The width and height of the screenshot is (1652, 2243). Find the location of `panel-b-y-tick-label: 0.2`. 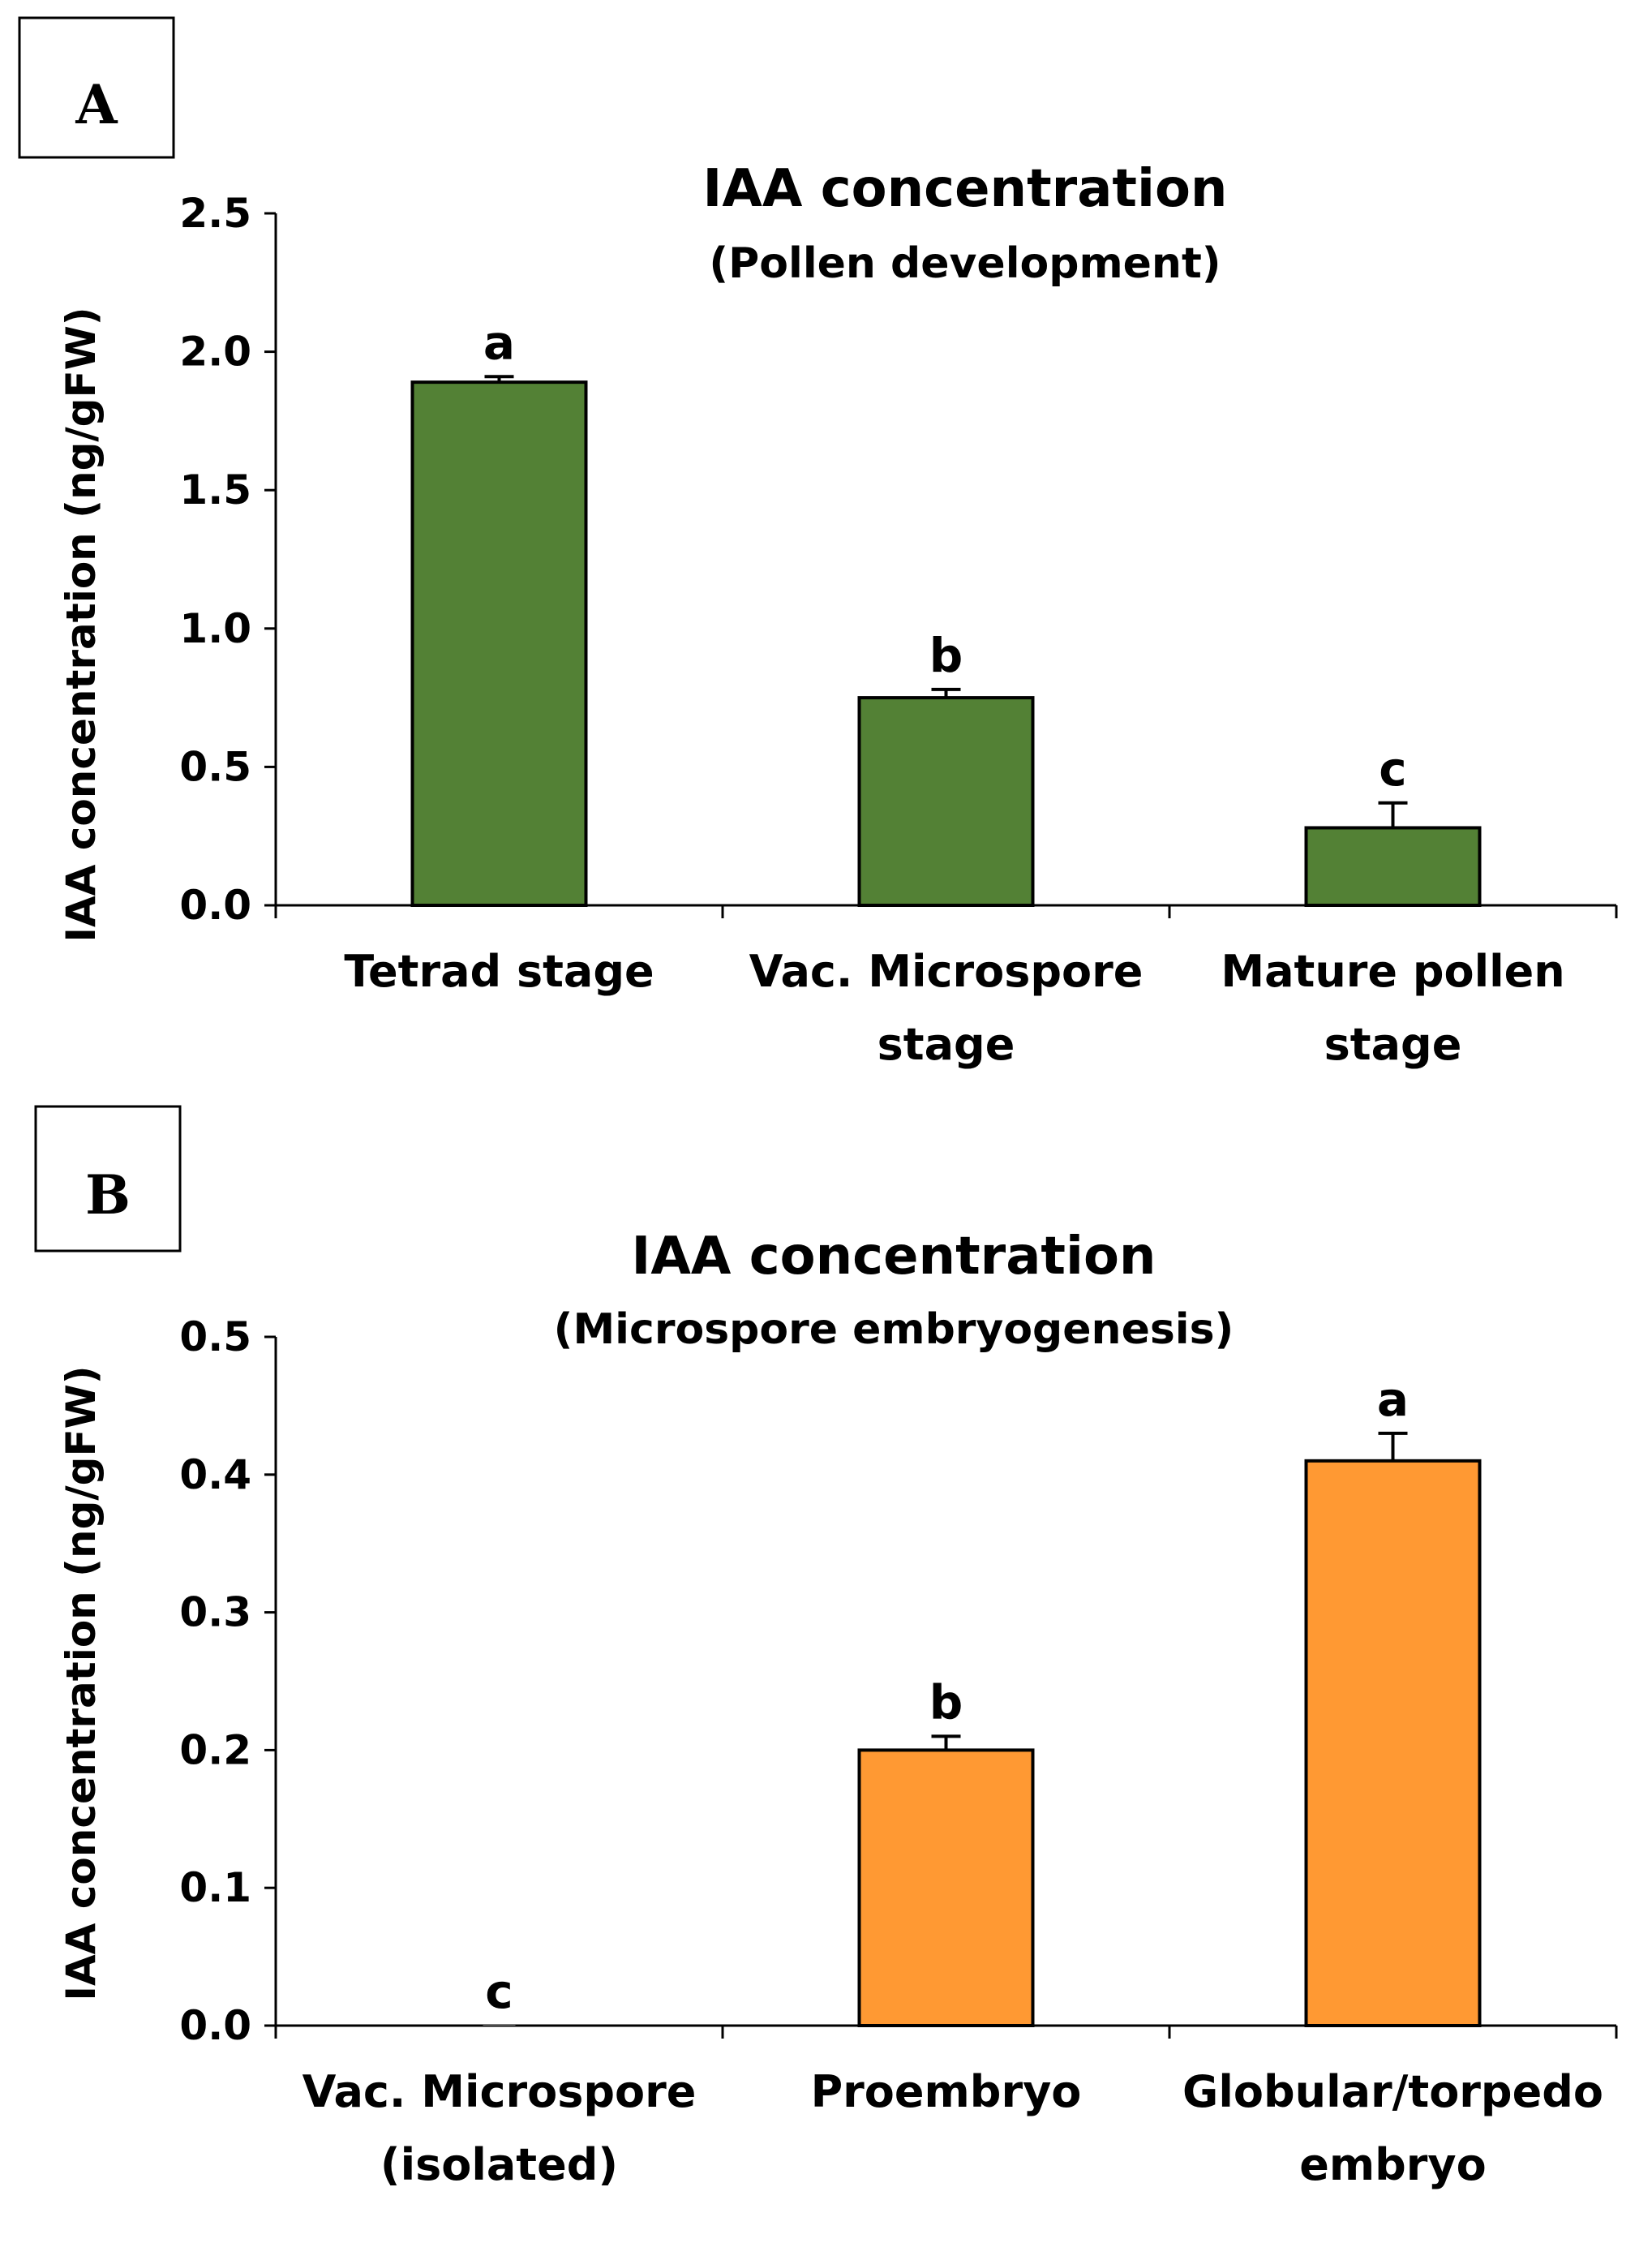

panel-b-y-tick-label: 0.2 is located at coordinates (215, 1749).